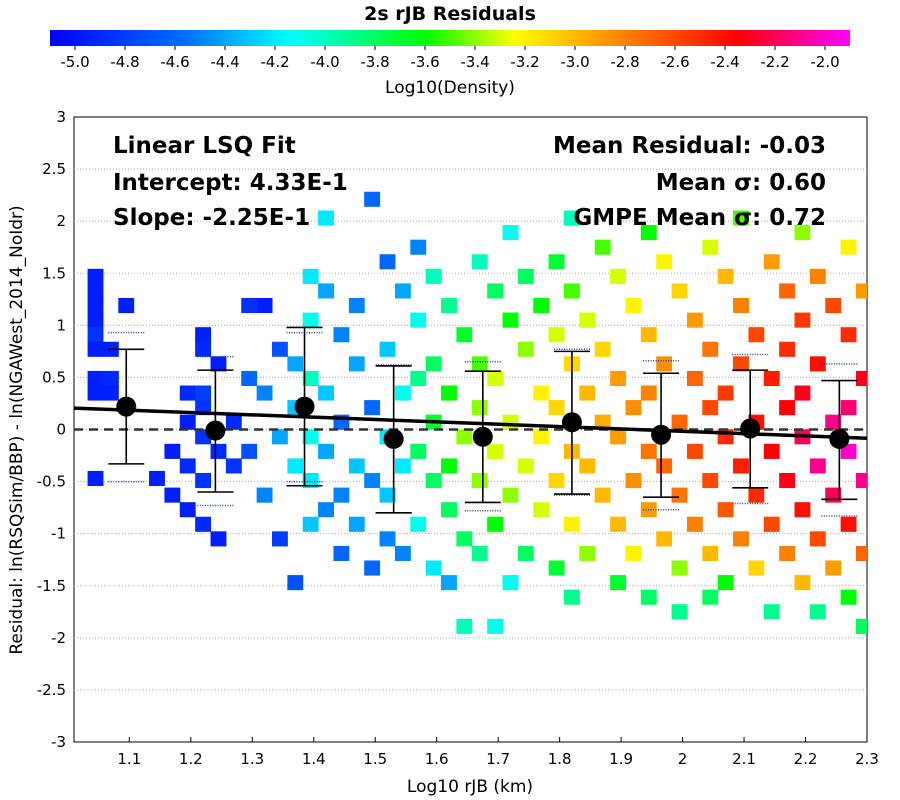  What do you see at coordinates (524, 62) in the screenshot?
I see `colorbar-tick-label: -3.2` at bounding box center [524, 62].